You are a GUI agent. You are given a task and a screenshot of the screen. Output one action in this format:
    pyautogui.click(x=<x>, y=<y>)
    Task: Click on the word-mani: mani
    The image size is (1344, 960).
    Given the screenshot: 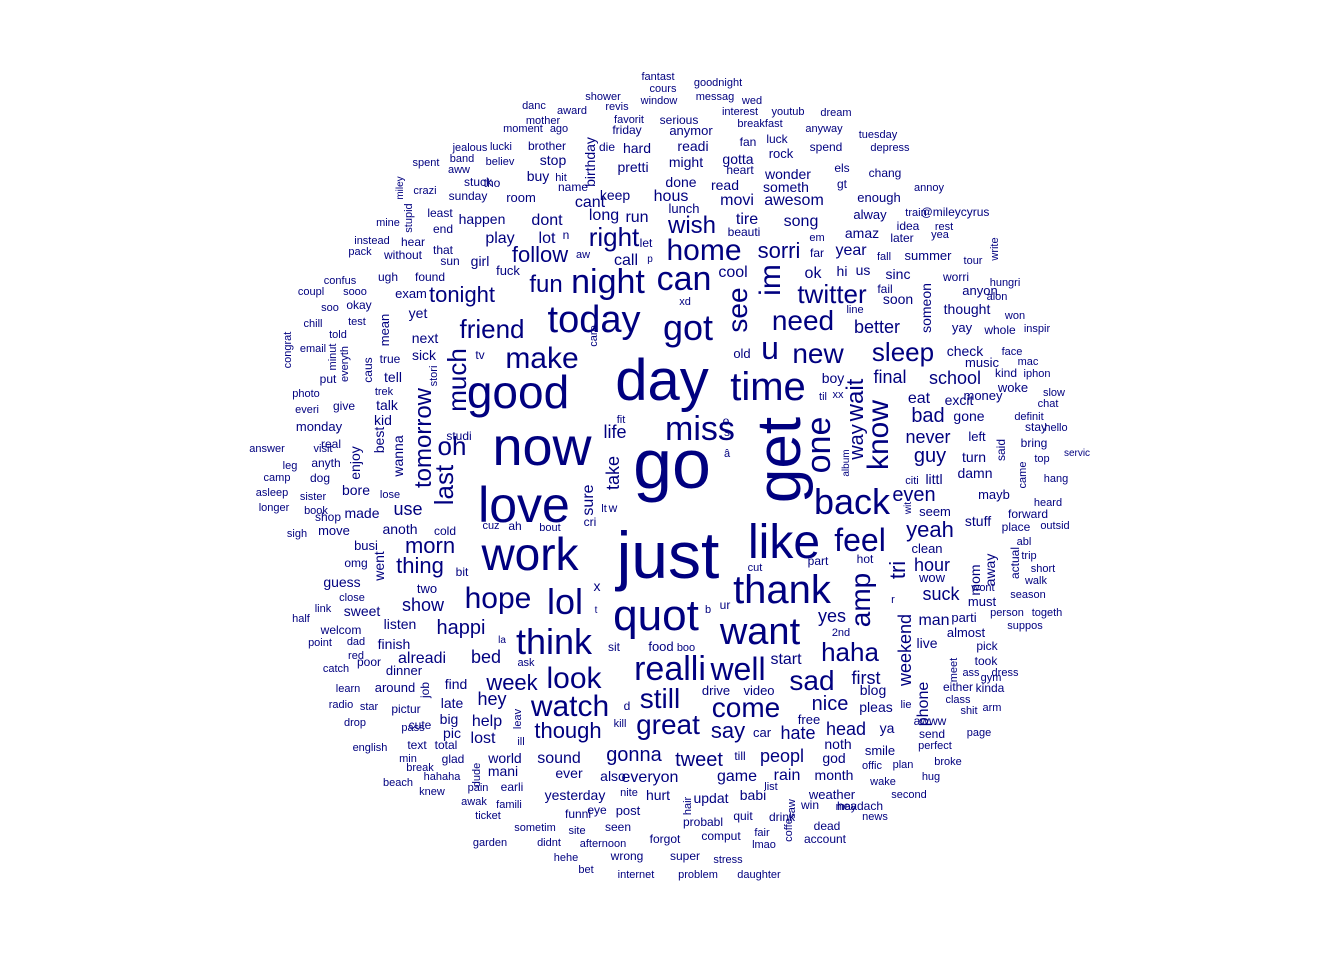 What is the action you would take?
    pyautogui.click(x=503, y=771)
    